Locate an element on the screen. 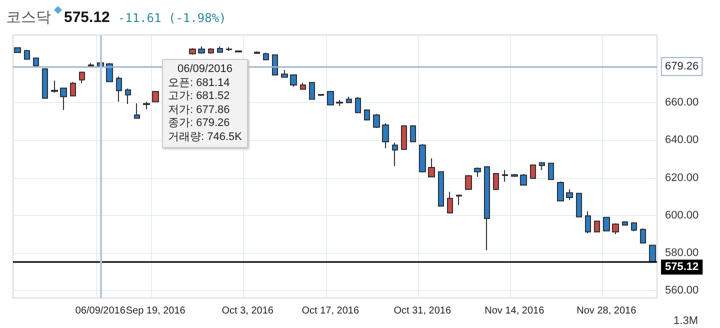 Image resolution: width=720 pixels, height=328 pixels. x-tick-label: Oct 31, 2016 is located at coordinates (423, 311).